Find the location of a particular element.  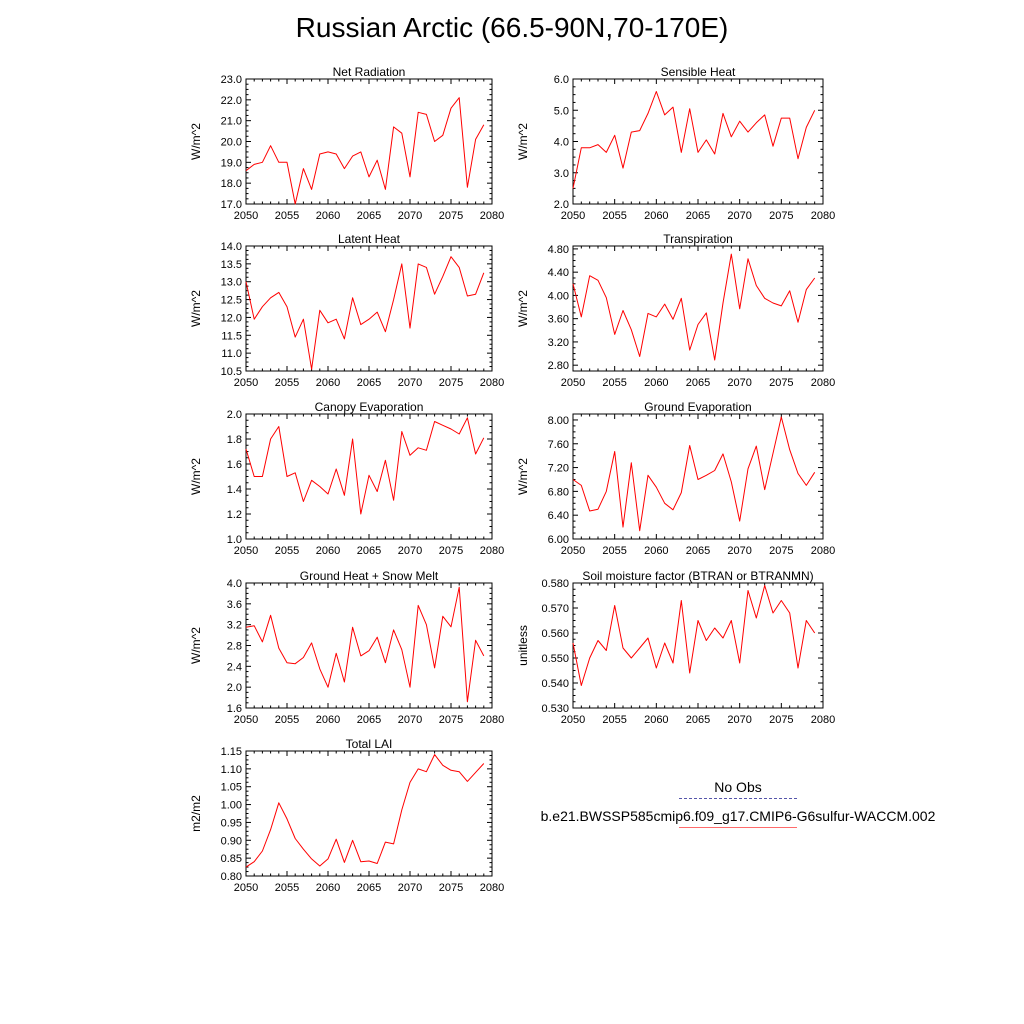

y-tick-label: 23.0 is located at coordinates (231, 80).